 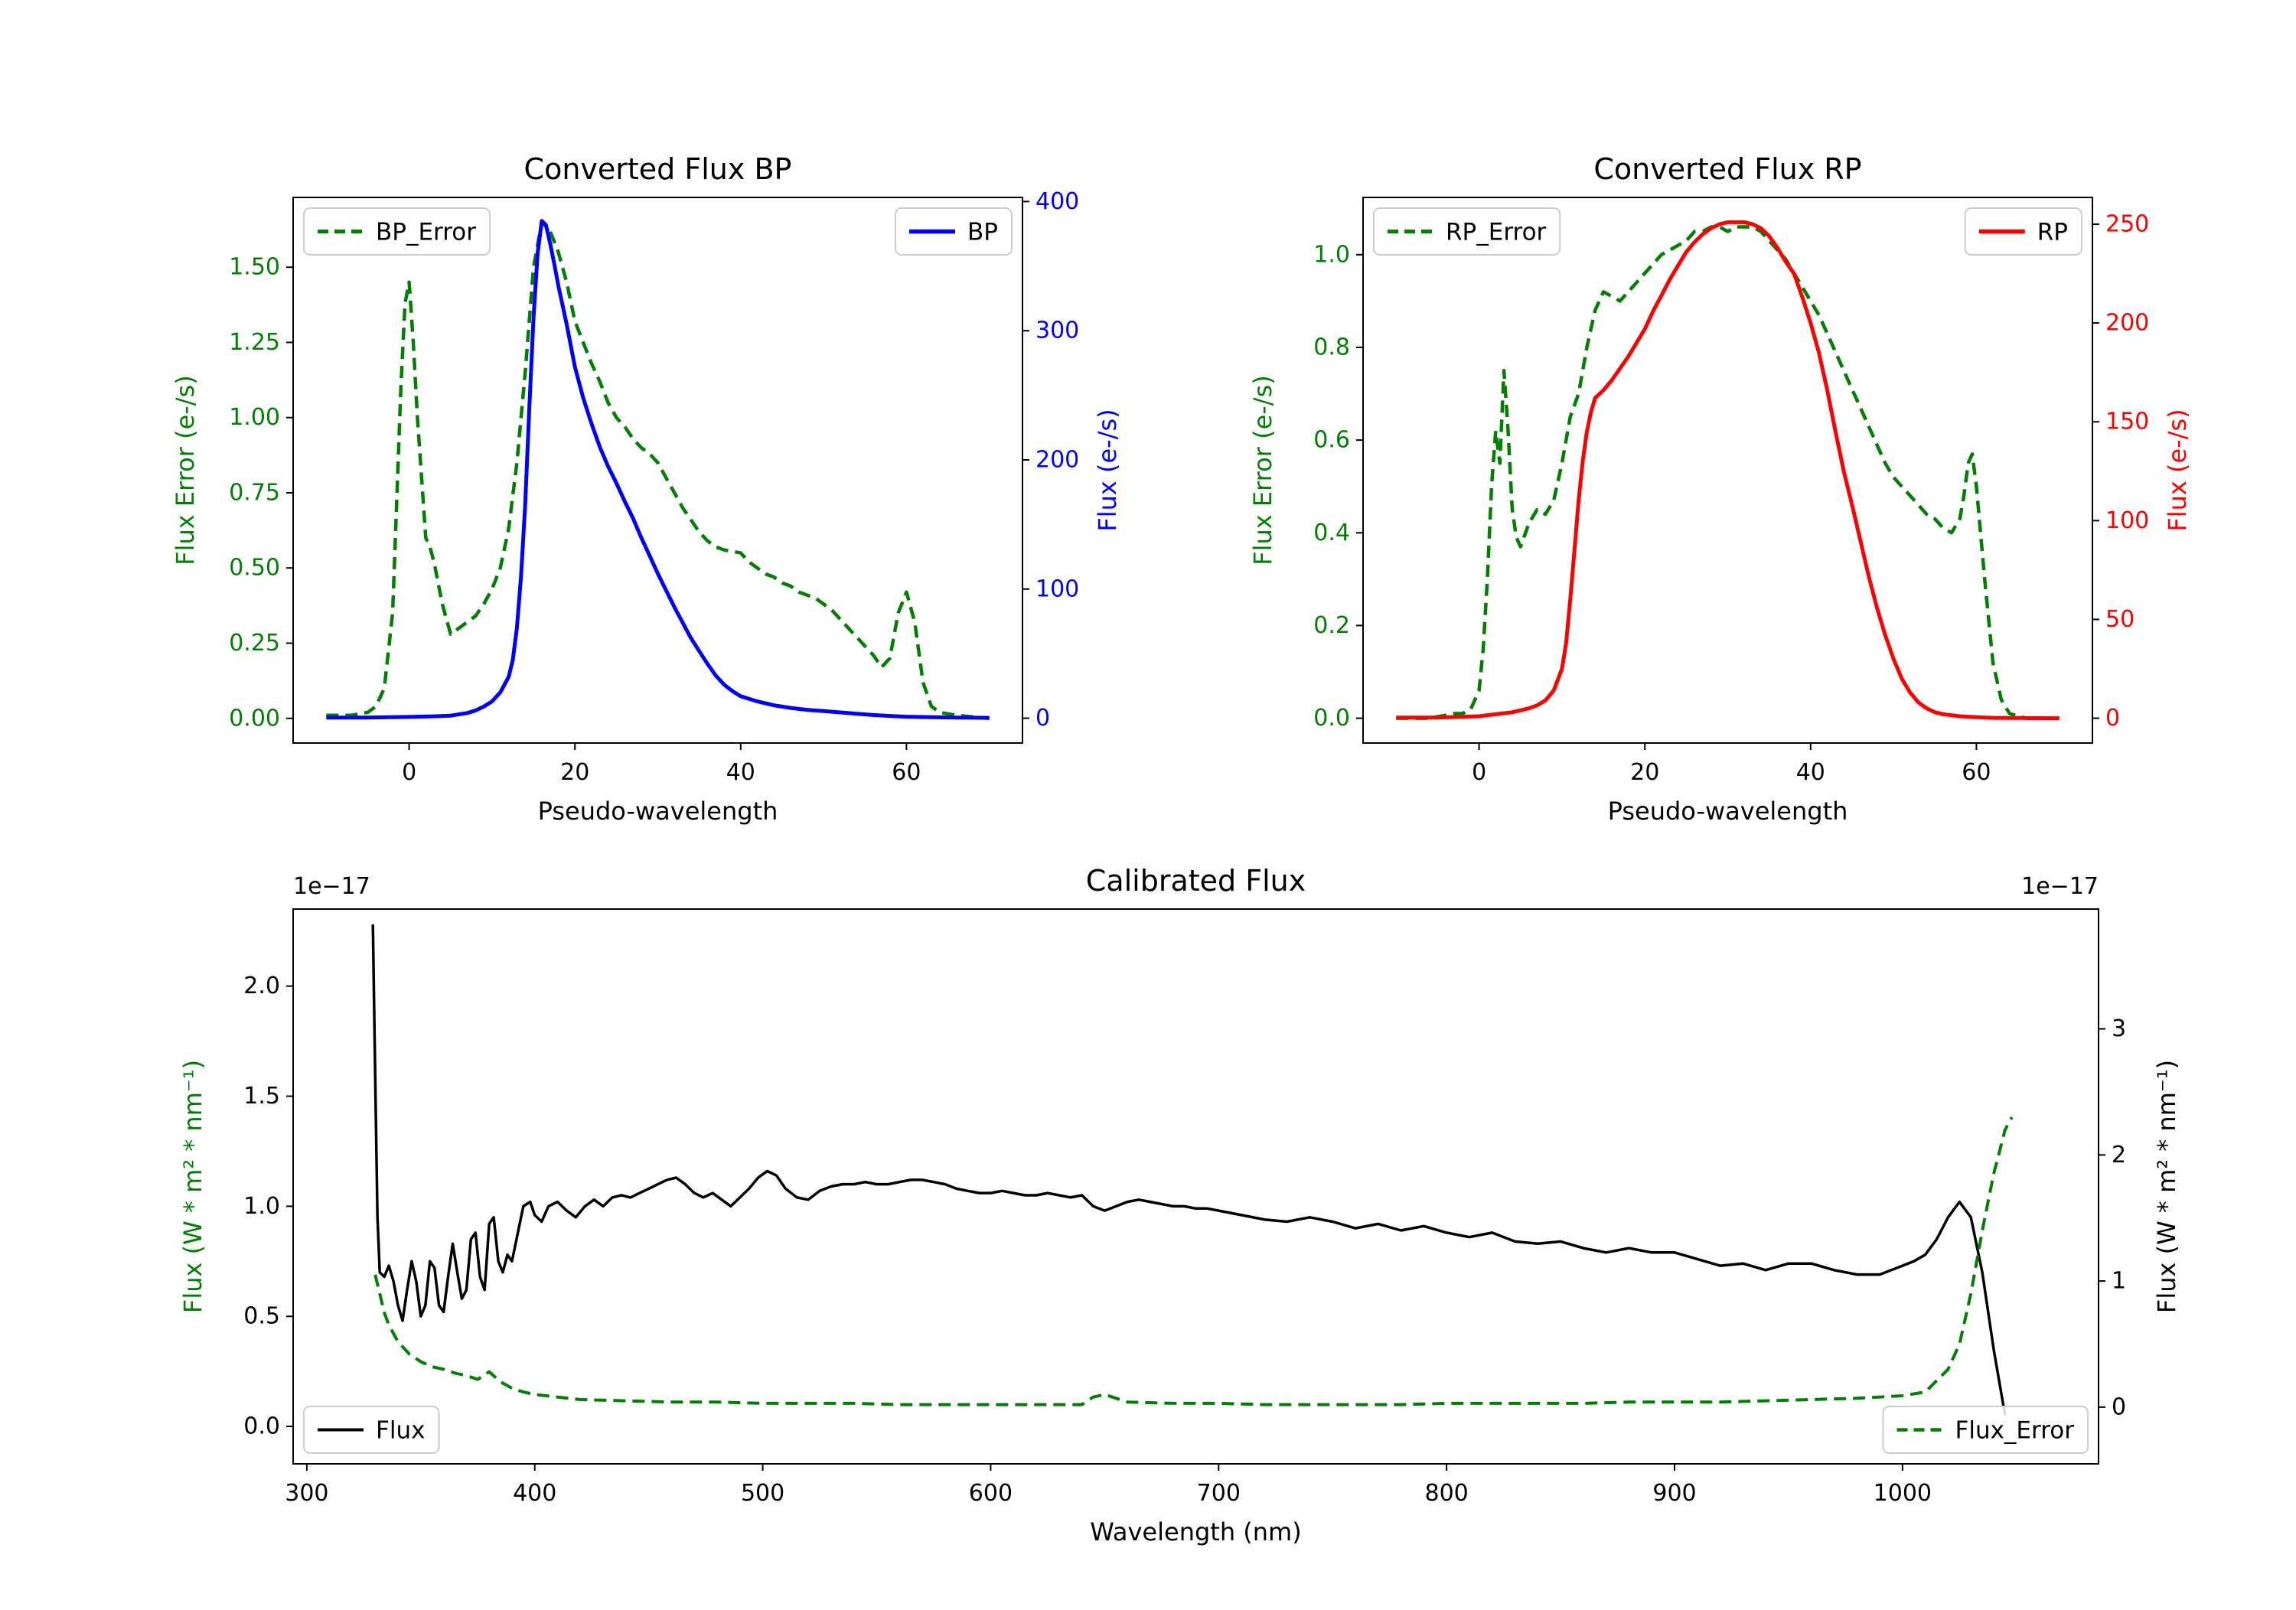 What do you see at coordinates (254, 343) in the screenshot?
I see `left-tick-label: 1.25` at bounding box center [254, 343].